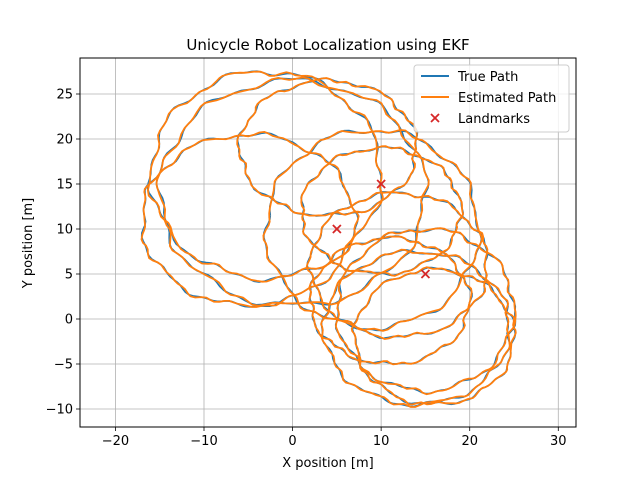 Image resolution: width=640 pixels, height=480 pixels. I want to click on legend-box, so click(491, 98).